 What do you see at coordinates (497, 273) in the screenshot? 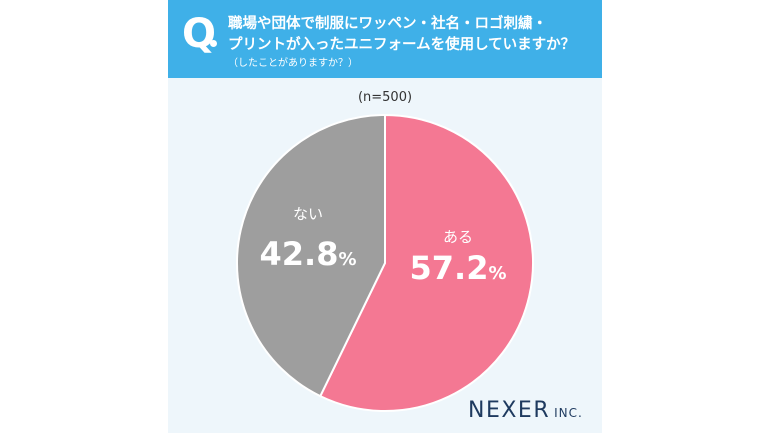
I see `slice-value-unit-aru: %` at bounding box center [497, 273].